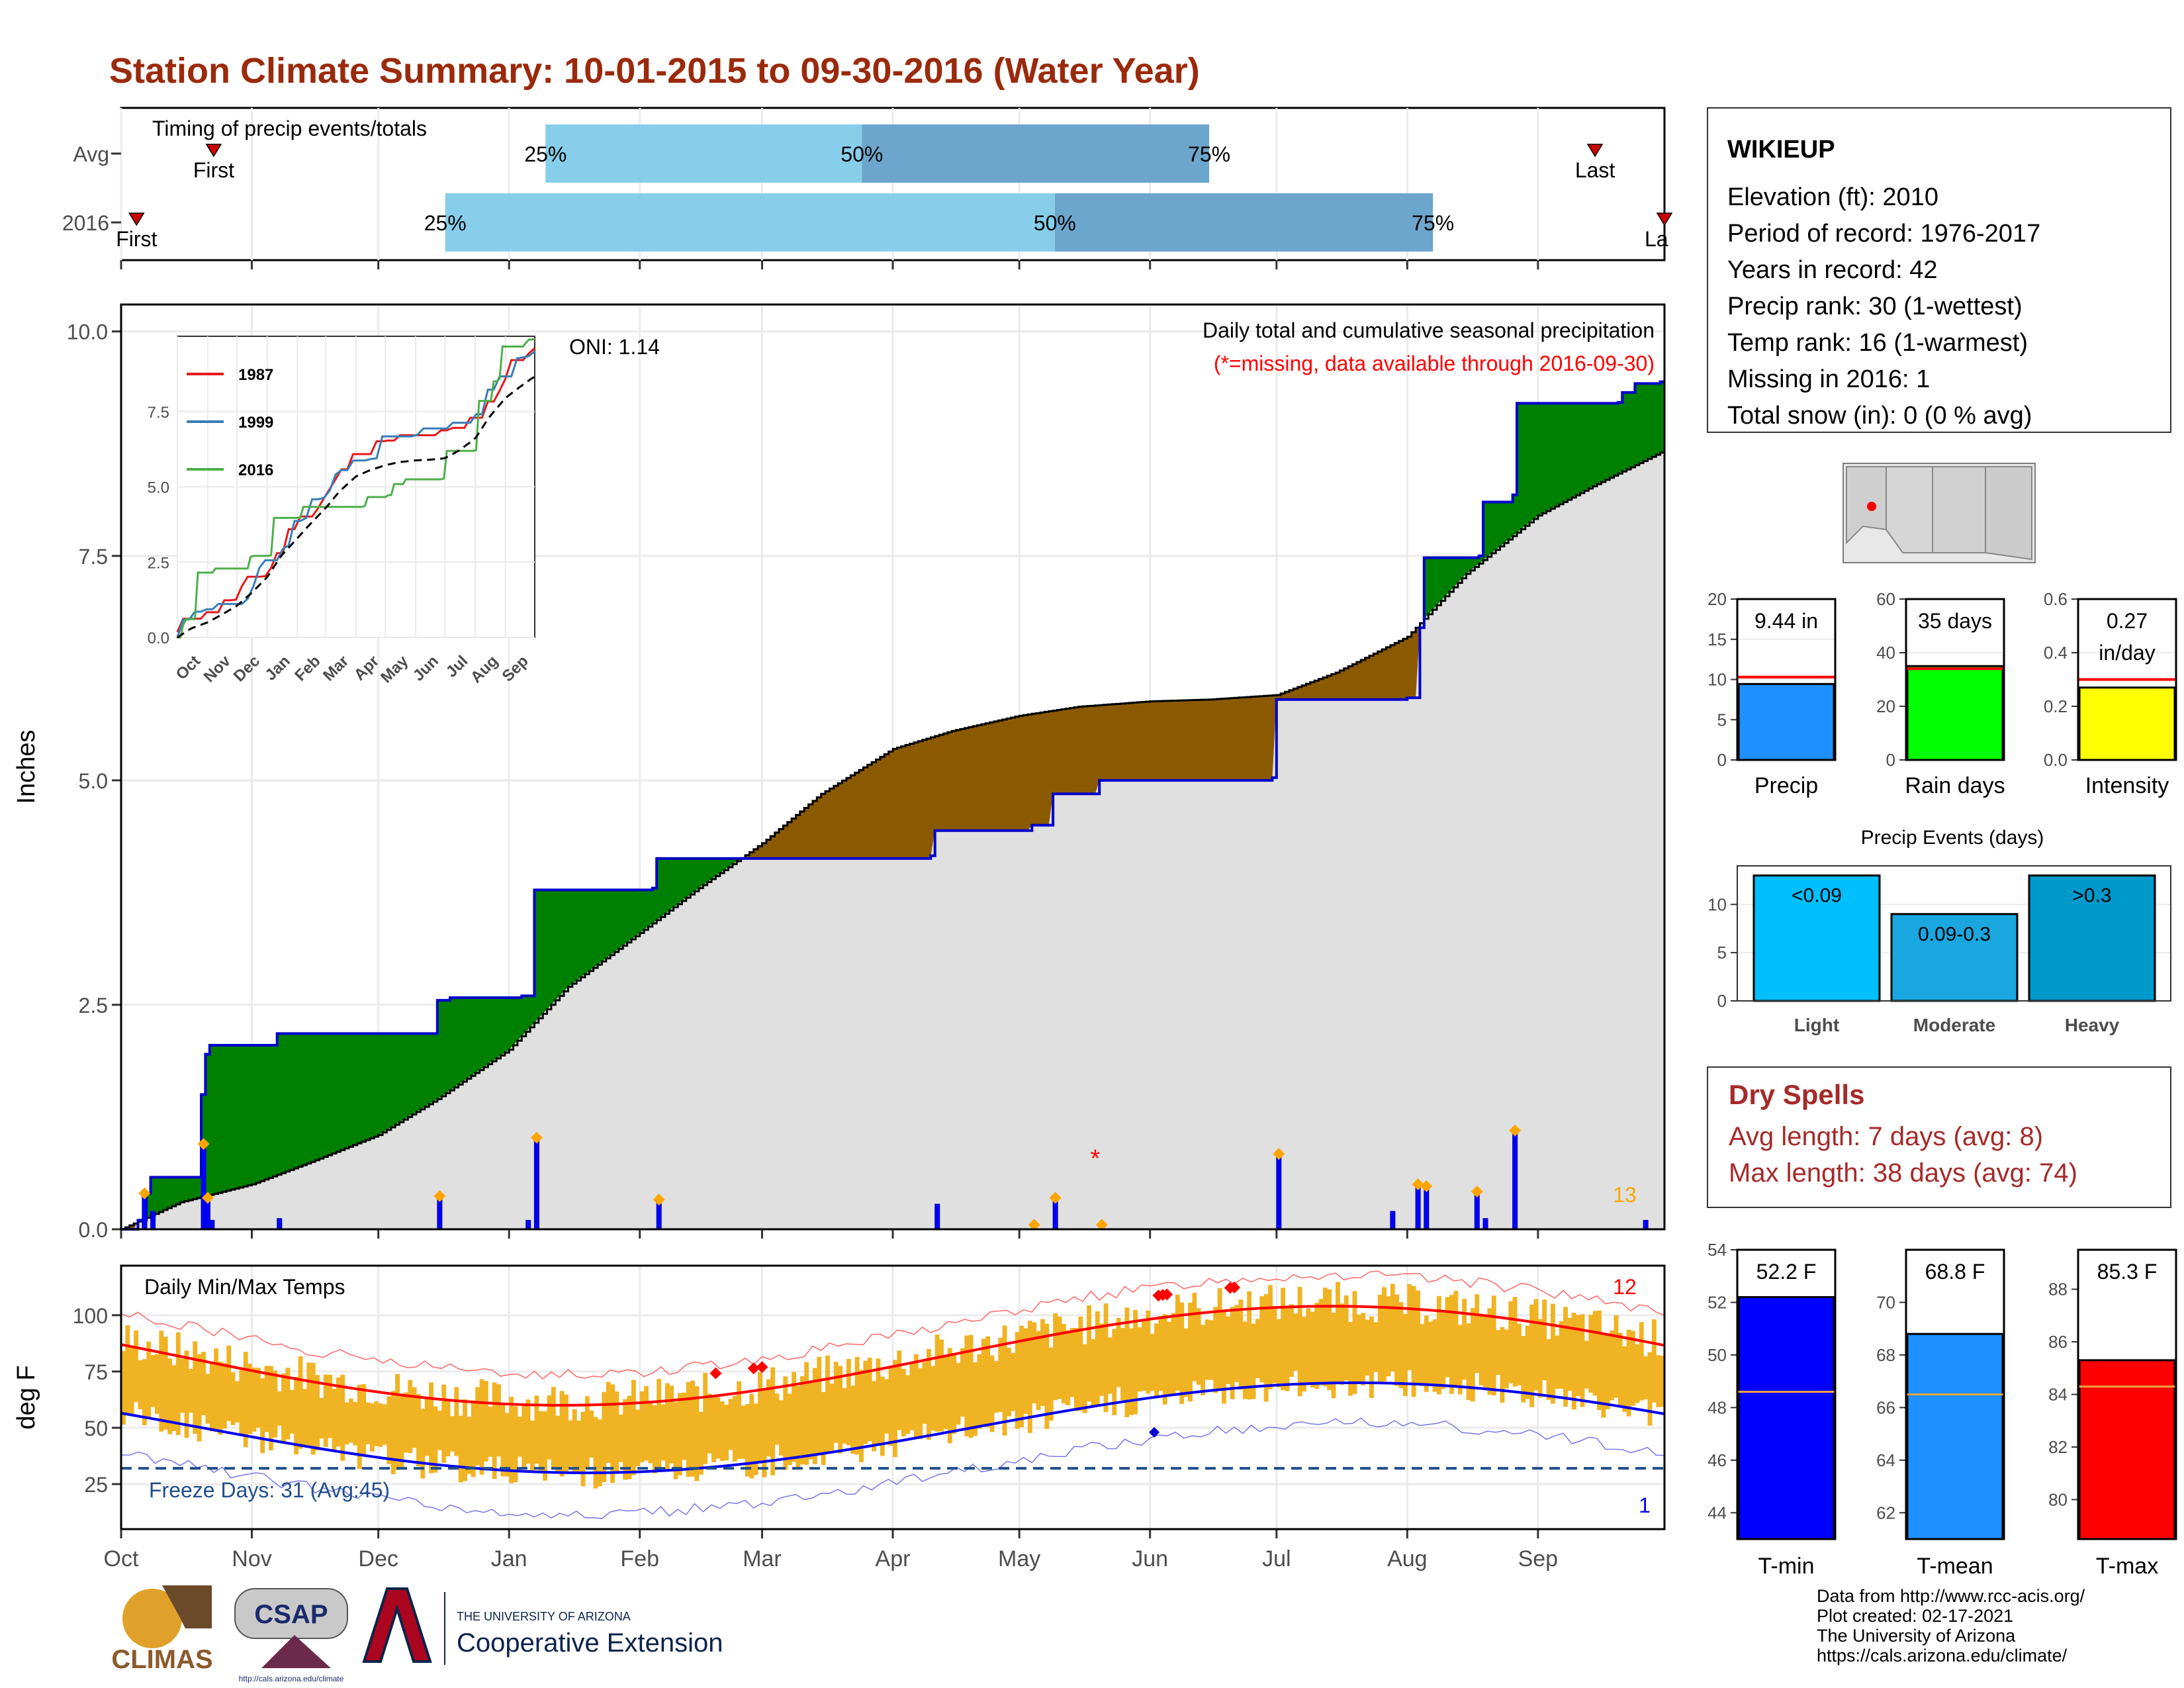  Describe the element at coordinates (161, 1659) in the screenshot. I see `climas-logo-text: CLIMAS` at that location.